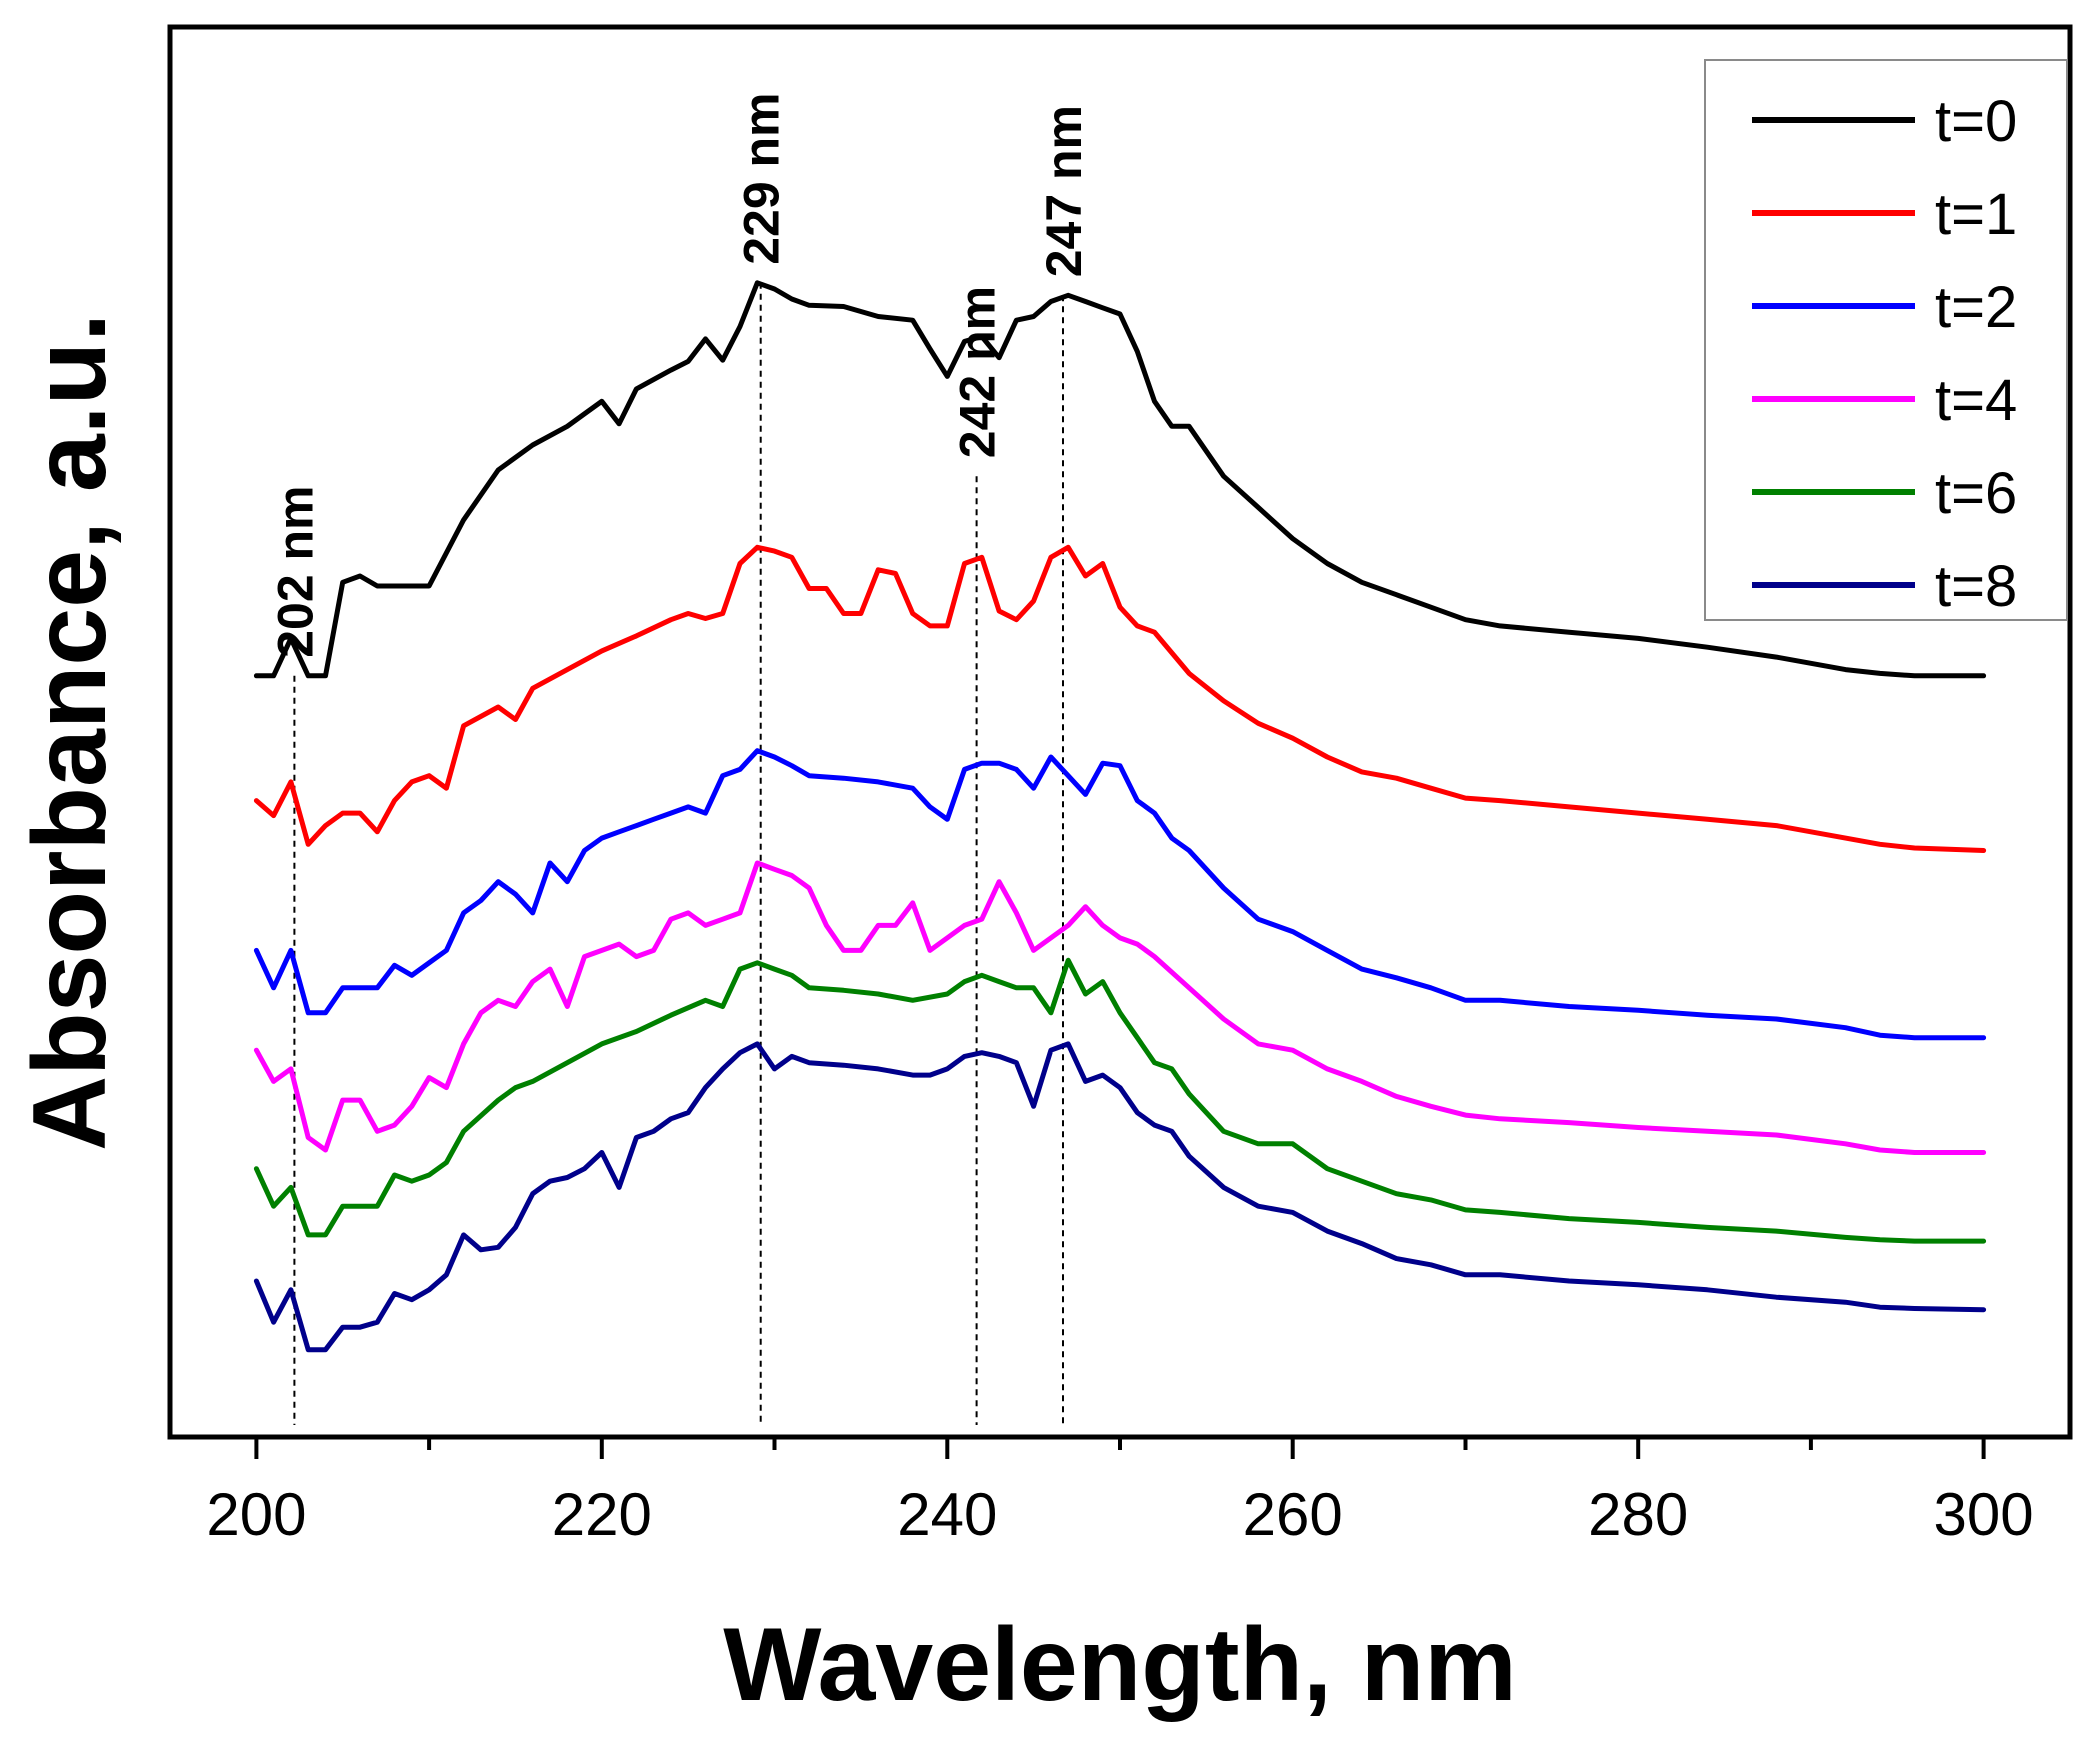 This screenshot has height=1752, width=2099. Describe the element at coordinates (1120, 698) in the screenshot. I see `series-line-t1` at that location.